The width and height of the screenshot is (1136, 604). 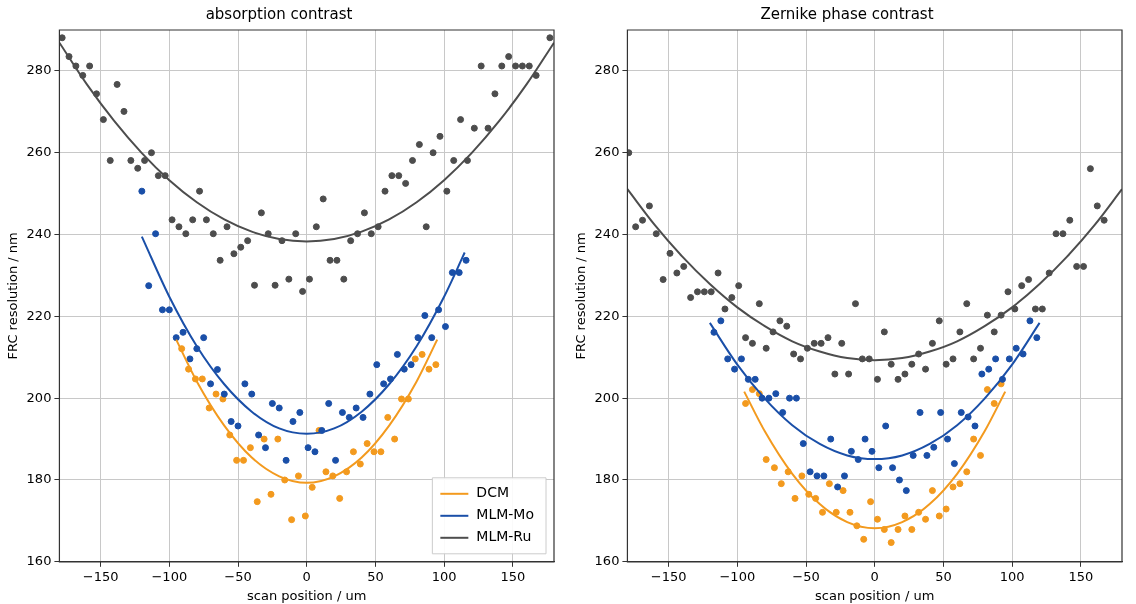 I want to click on legend-label: MLM-Ru, so click(x=504, y=536).